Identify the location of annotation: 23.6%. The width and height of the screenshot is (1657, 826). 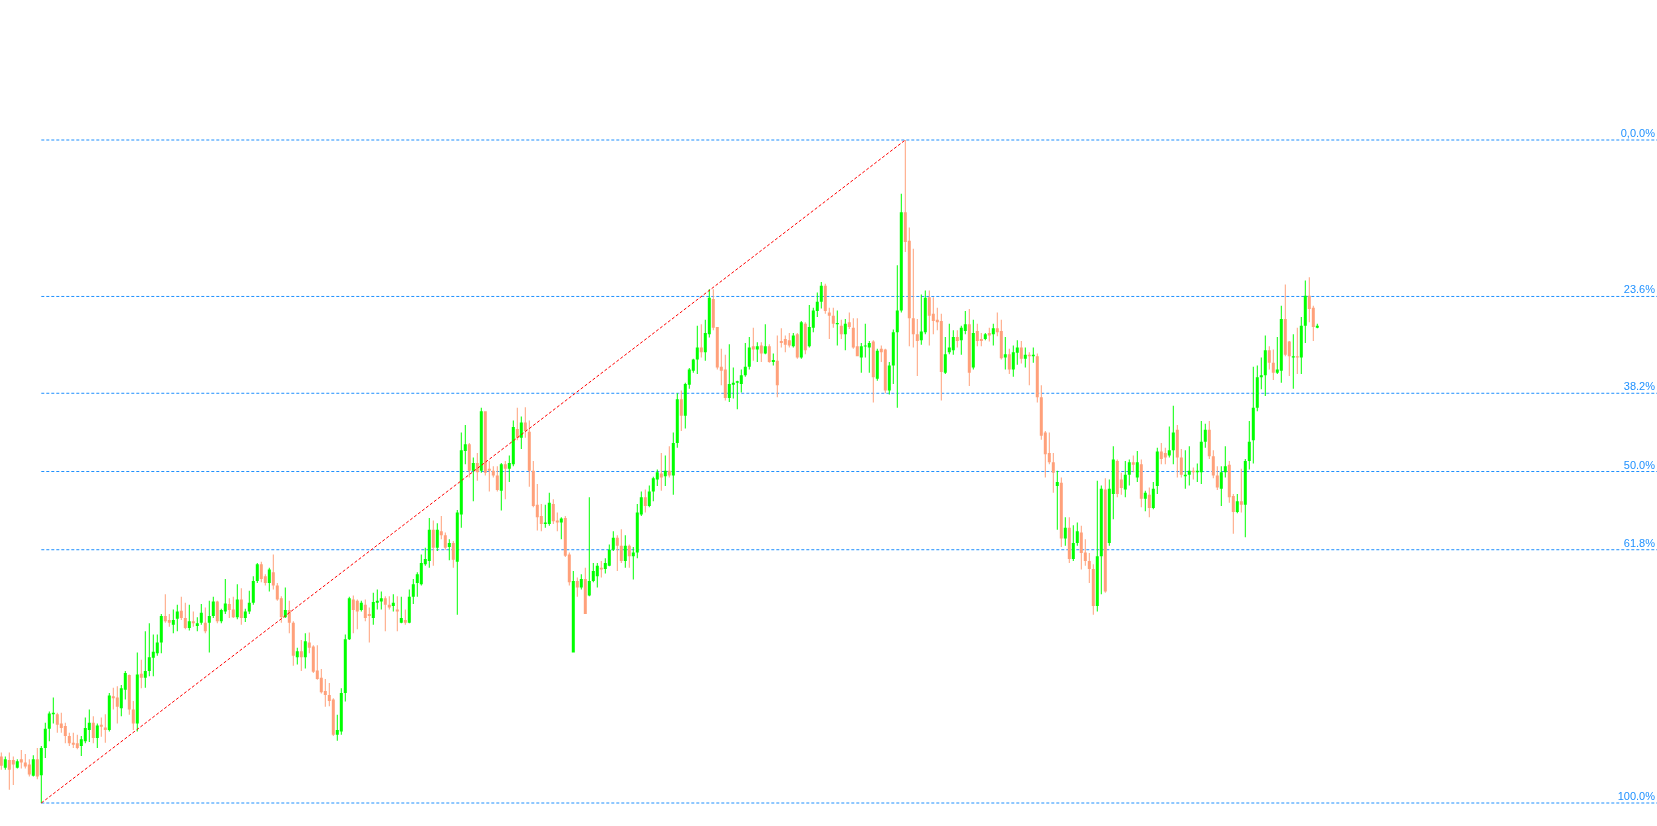
(1639, 289).